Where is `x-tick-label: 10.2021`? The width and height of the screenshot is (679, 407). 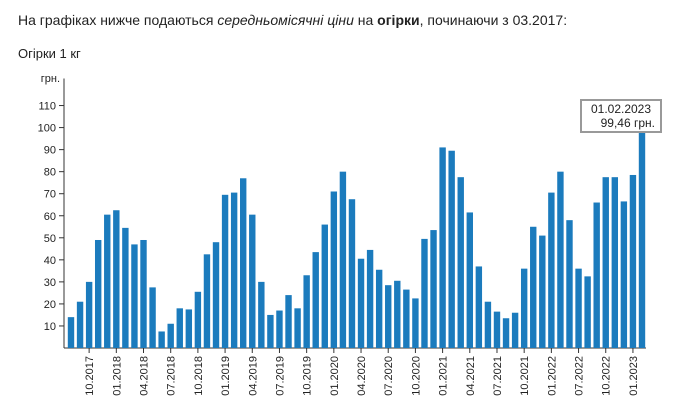
x-tick-label: 10.2021 is located at coordinates (525, 376).